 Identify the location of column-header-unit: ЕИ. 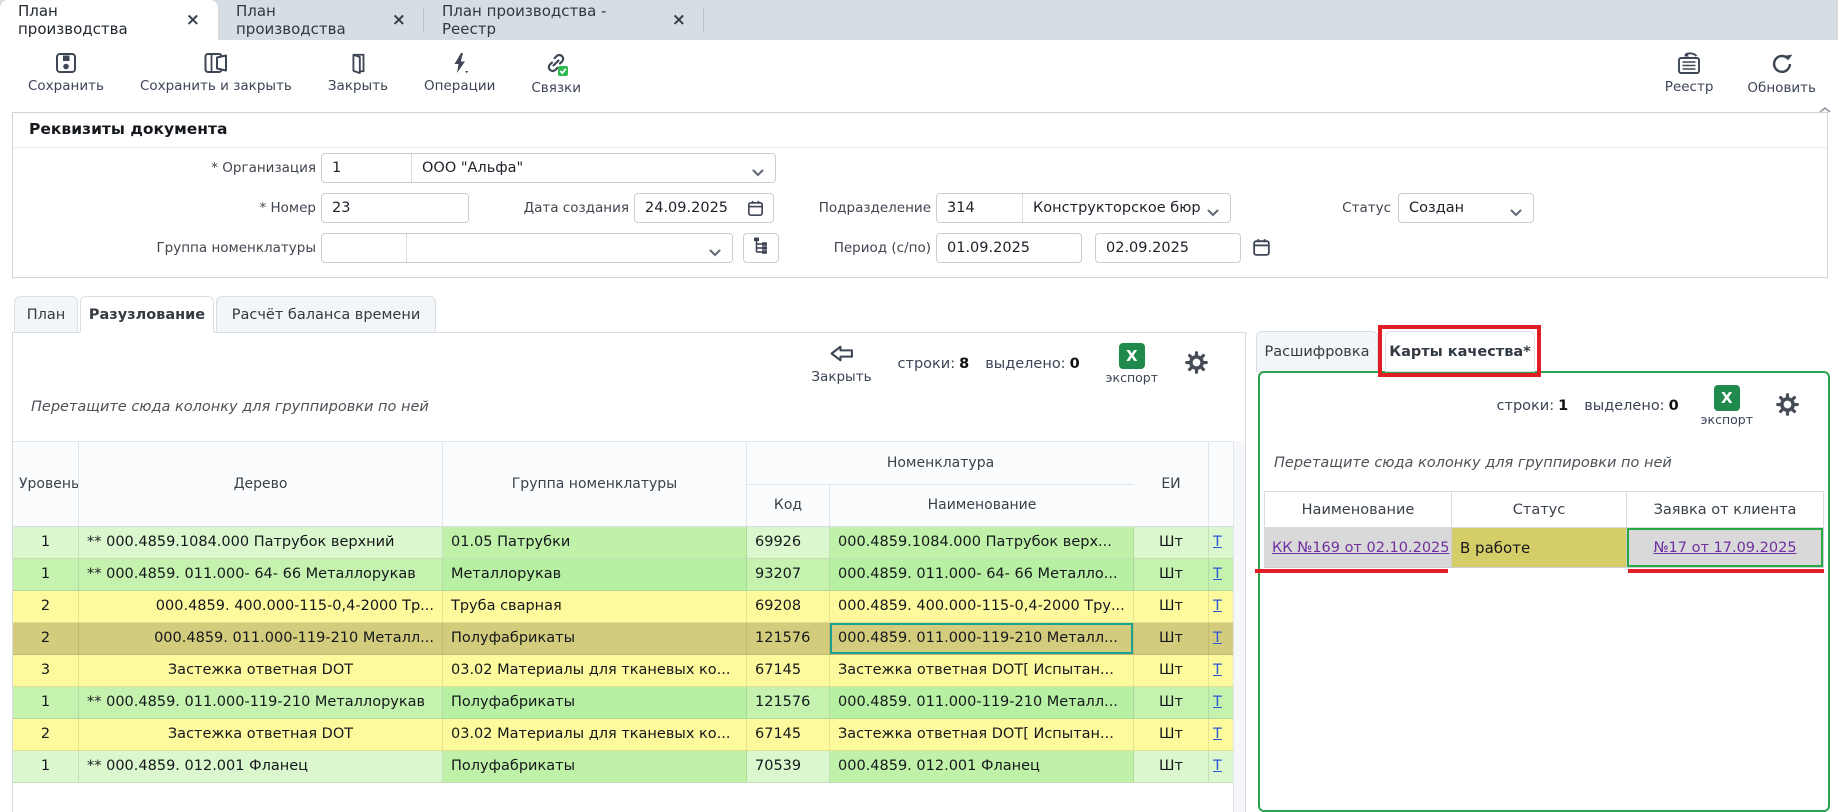
(1171, 484).